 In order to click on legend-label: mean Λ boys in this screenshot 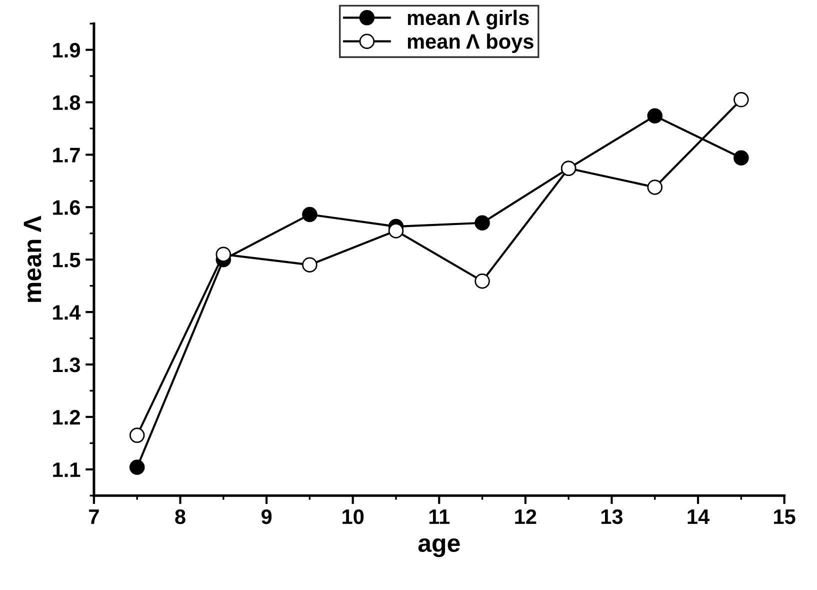, I will do `click(471, 43)`.